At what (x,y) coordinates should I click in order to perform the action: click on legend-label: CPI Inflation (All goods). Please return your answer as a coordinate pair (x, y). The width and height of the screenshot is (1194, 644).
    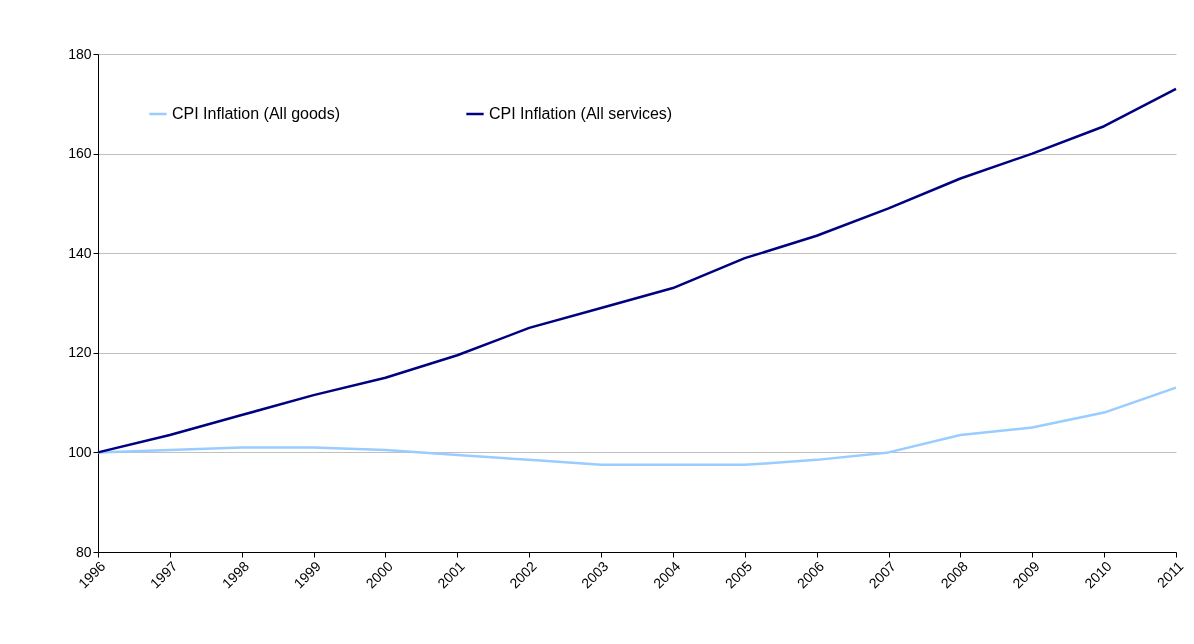
    Looking at the image, I should click on (256, 113).